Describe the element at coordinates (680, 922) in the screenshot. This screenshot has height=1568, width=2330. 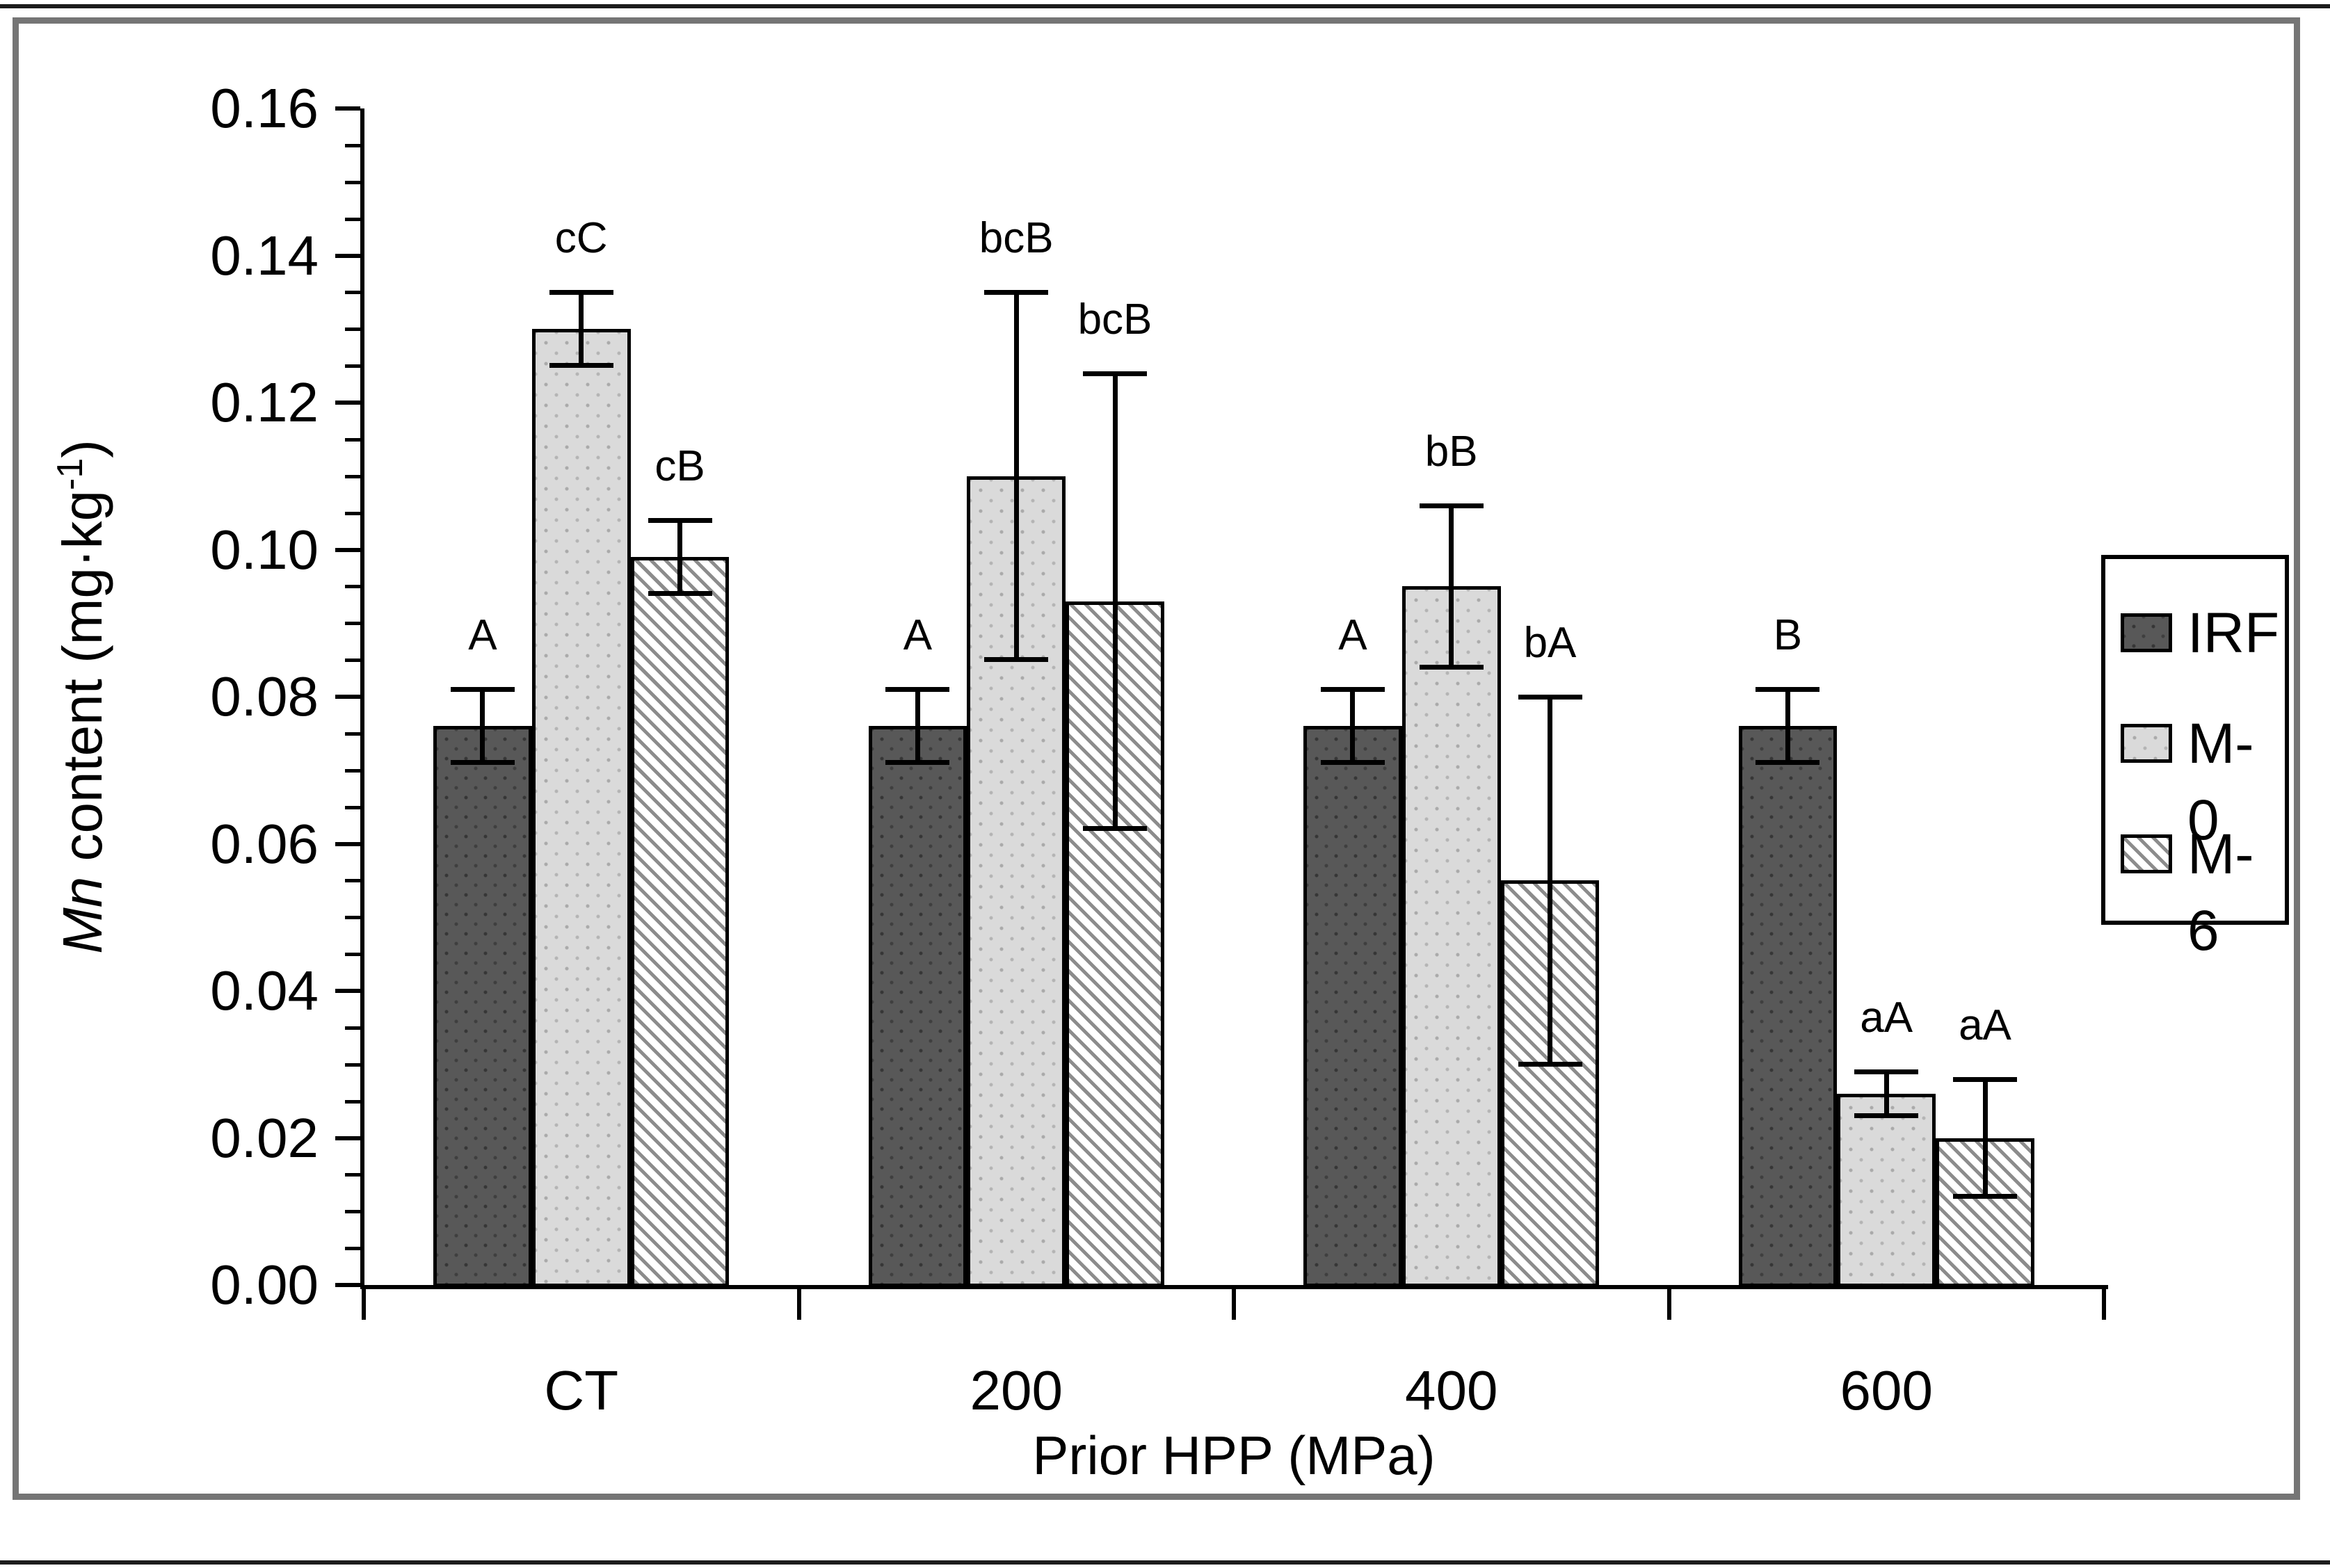
I see `bar-m-6-ct` at that location.